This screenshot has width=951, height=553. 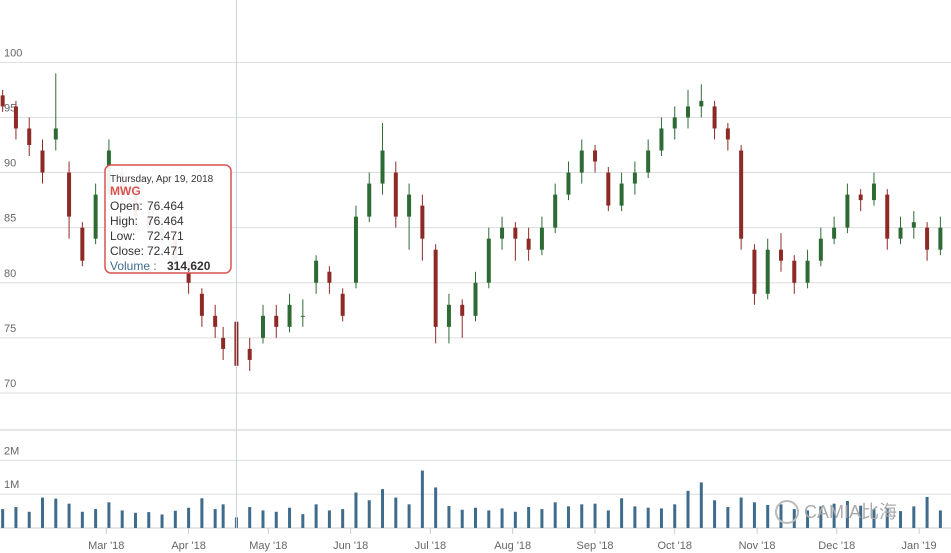 What do you see at coordinates (10, 329) in the screenshot?
I see `y-tick-label: 75` at bounding box center [10, 329].